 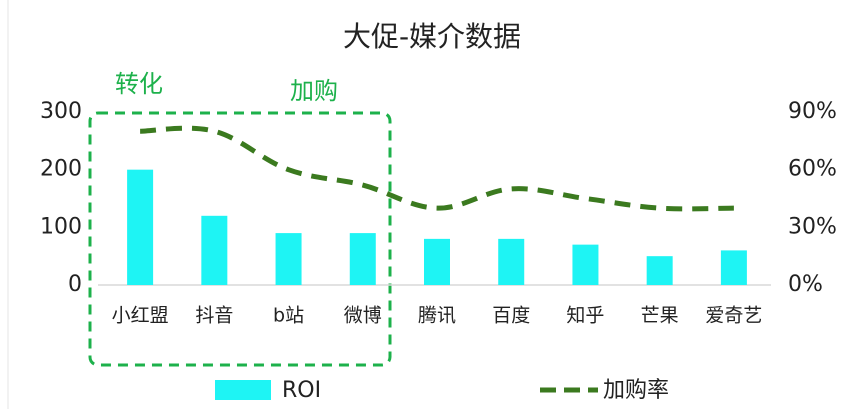 I want to click on y2-tick-label: 0%, so click(x=805, y=284).